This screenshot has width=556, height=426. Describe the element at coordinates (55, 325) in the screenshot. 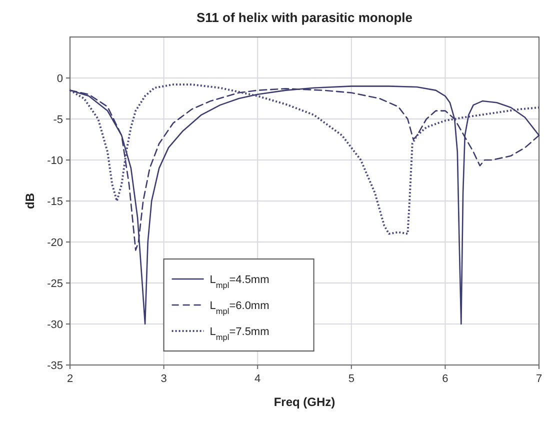

I see `y-tick-label: -30` at that location.